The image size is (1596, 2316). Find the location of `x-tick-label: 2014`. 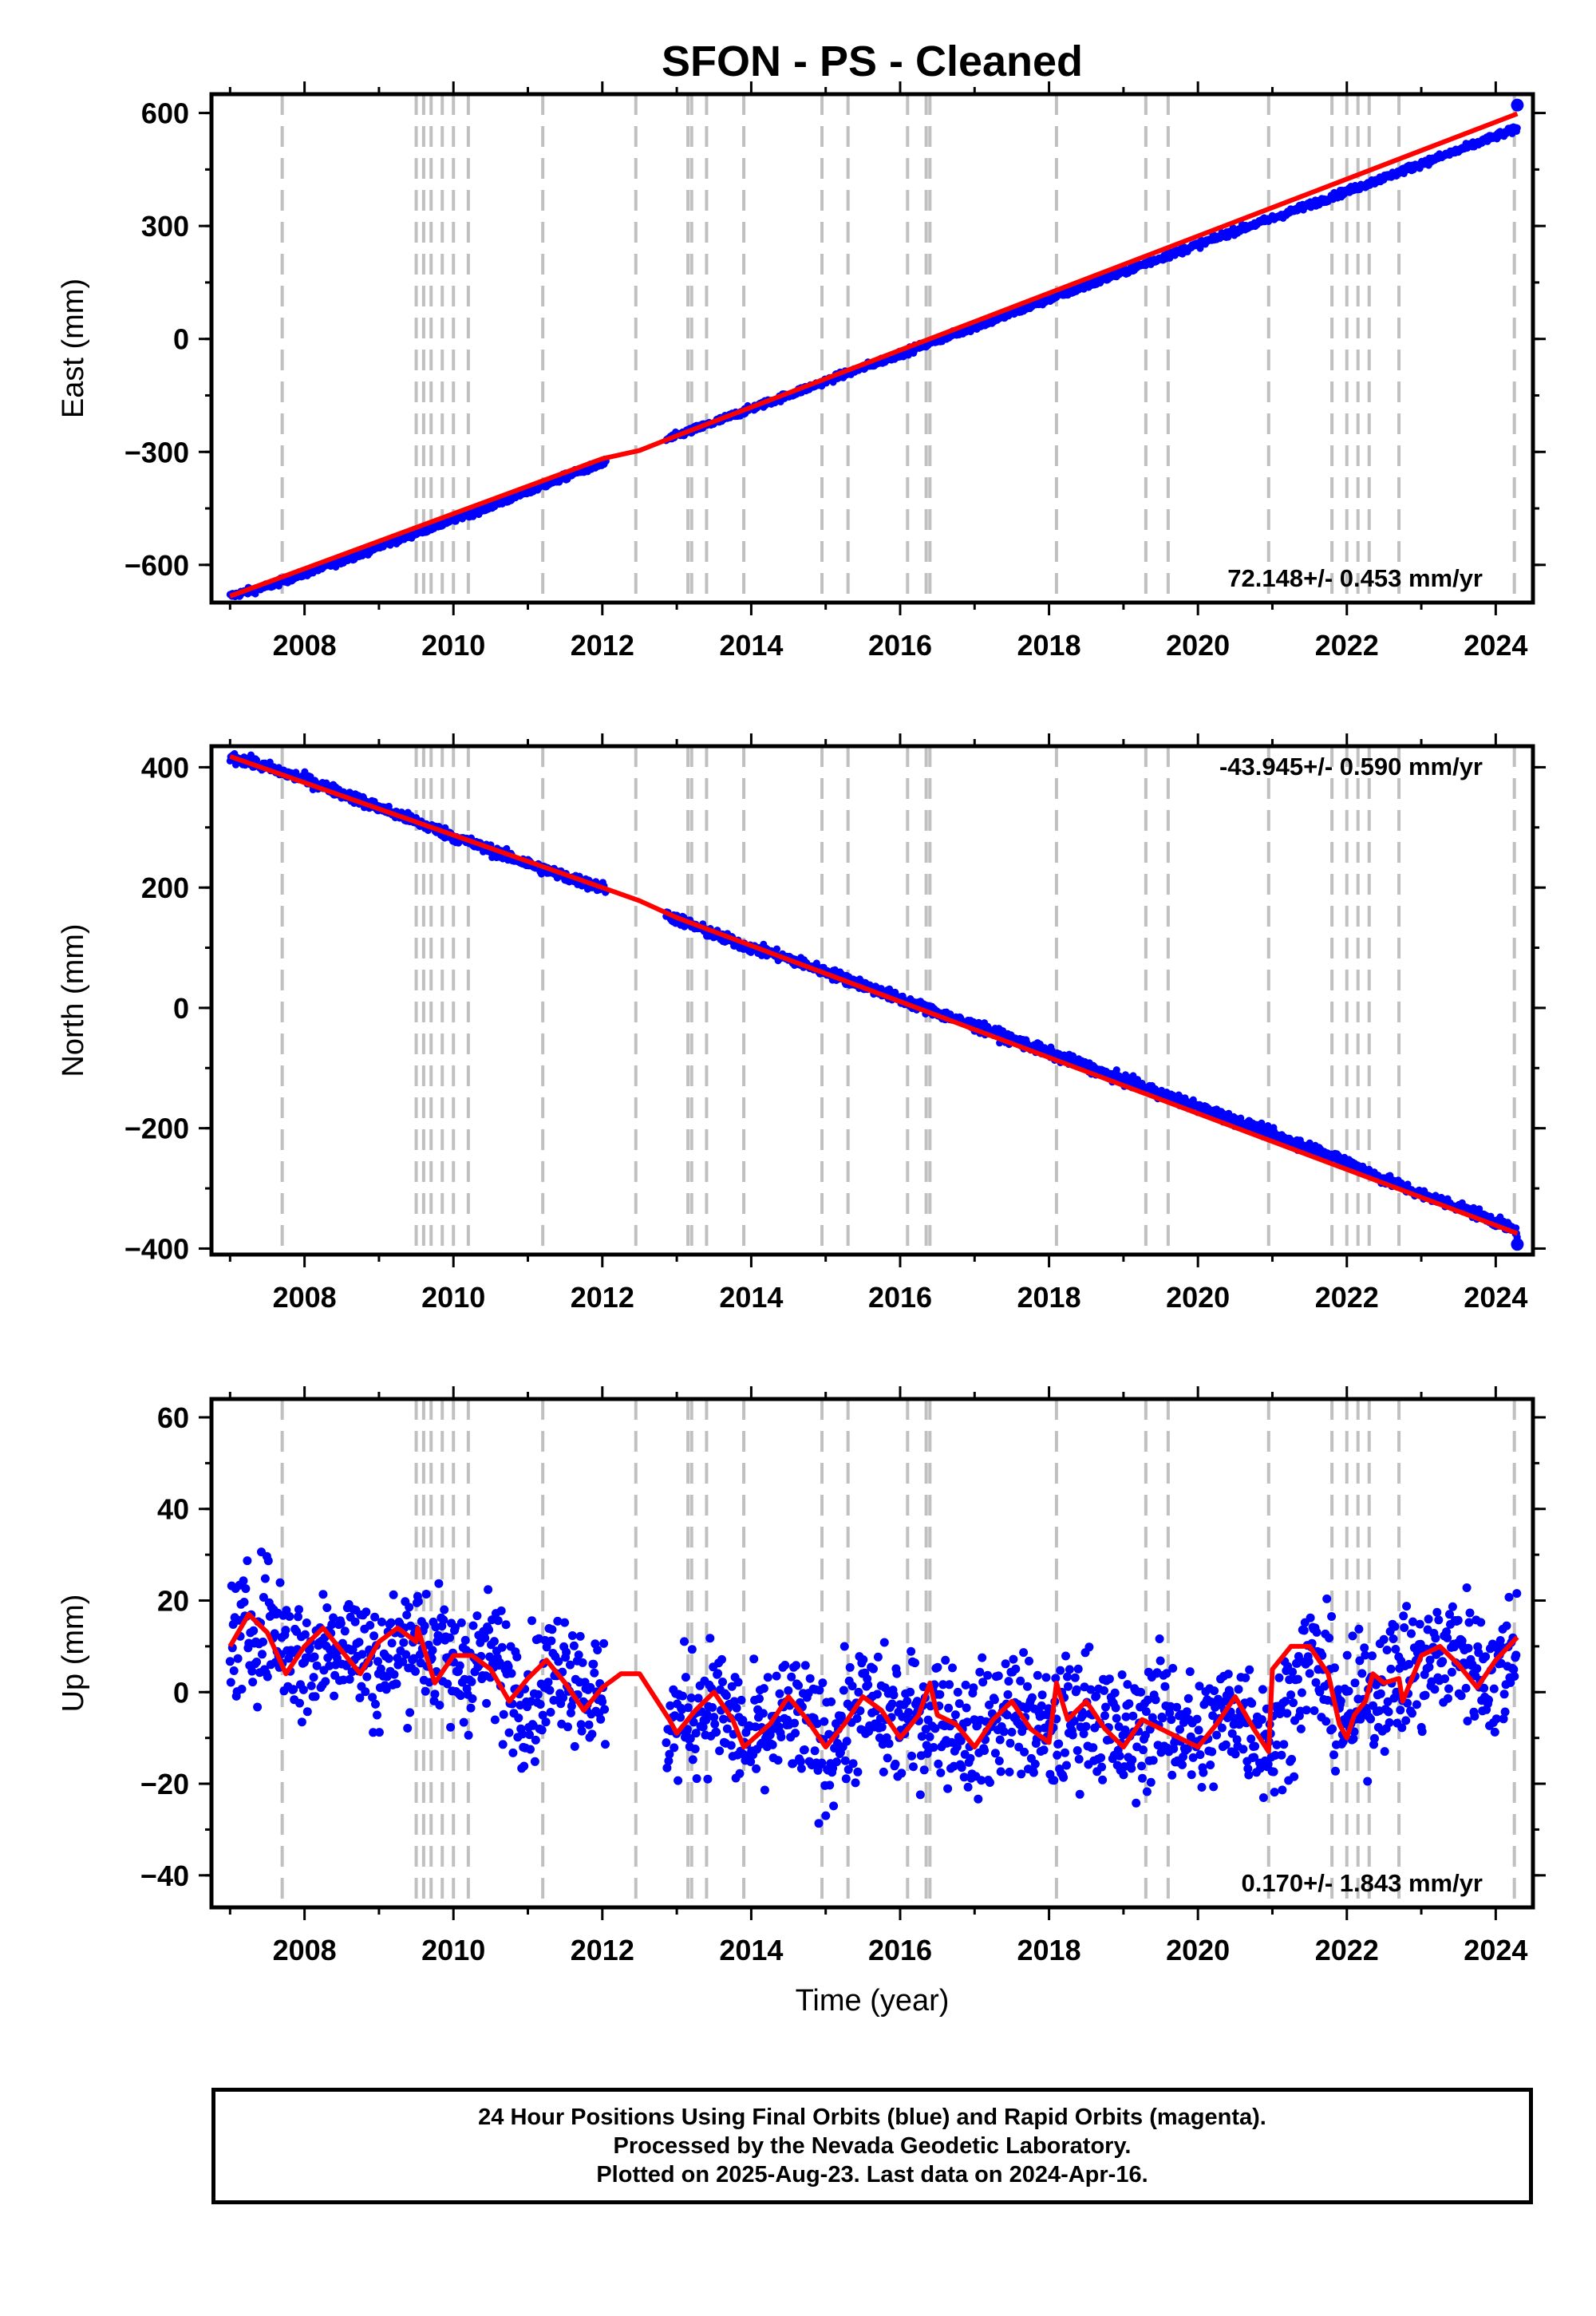

x-tick-label: 2014 is located at coordinates (751, 1297).